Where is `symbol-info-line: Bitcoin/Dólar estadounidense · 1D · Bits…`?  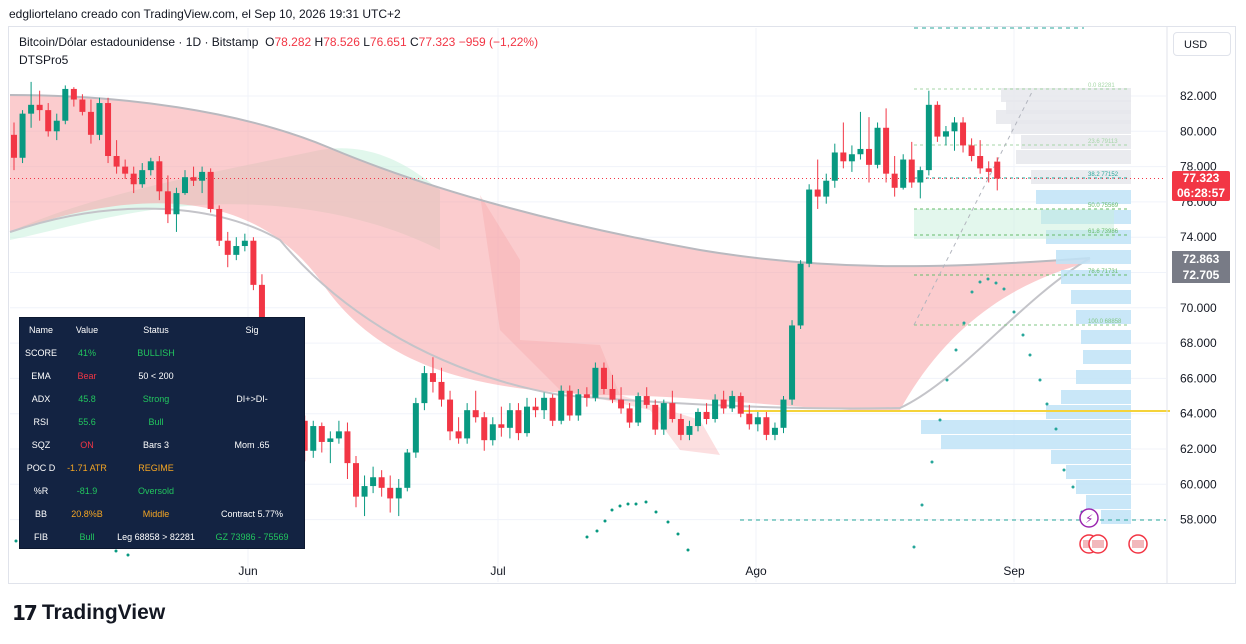 symbol-info-line: Bitcoin/Dólar estadounidense · 1D · Bits… is located at coordinates (278, 42).